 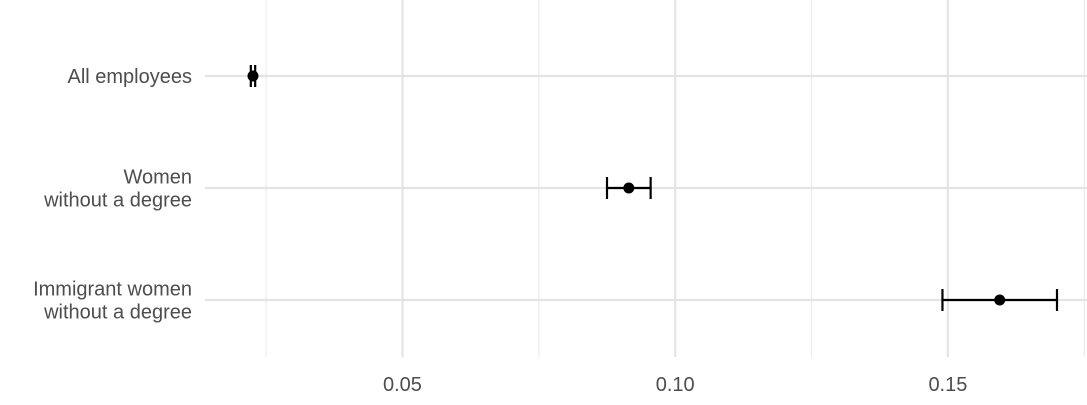 I want to click on y-tick-label: Immigrant women without a degree, so click(x=112, y=301).